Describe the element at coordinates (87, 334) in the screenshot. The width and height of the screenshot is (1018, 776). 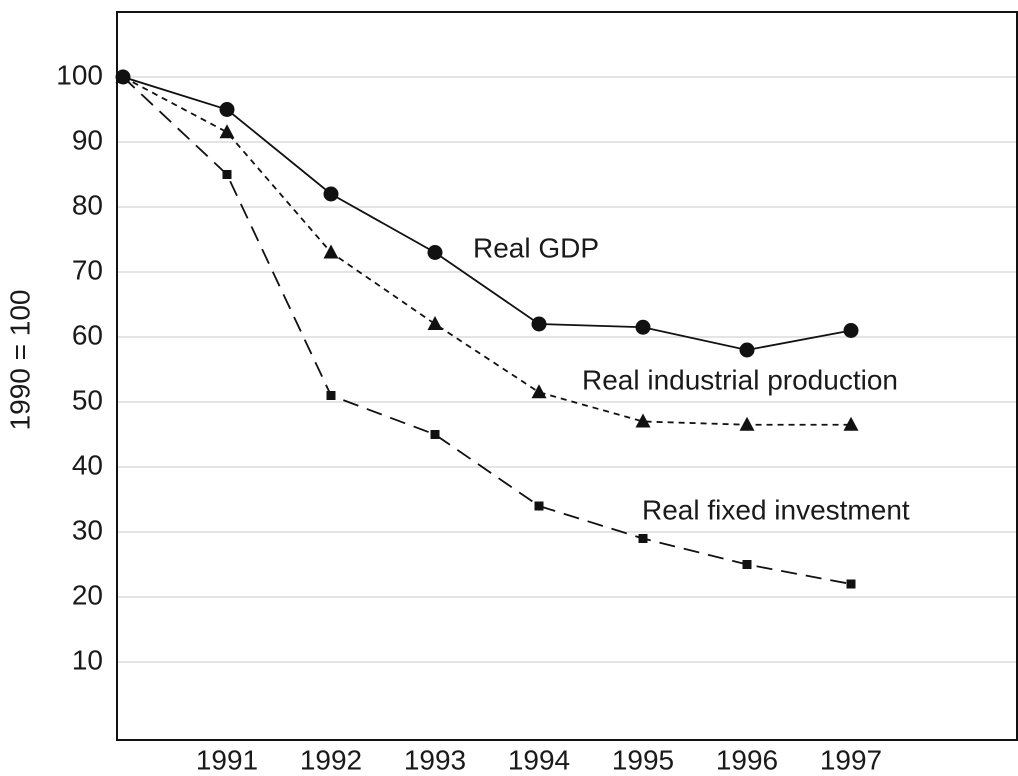
I see `y-tick-label: 60` at that location.